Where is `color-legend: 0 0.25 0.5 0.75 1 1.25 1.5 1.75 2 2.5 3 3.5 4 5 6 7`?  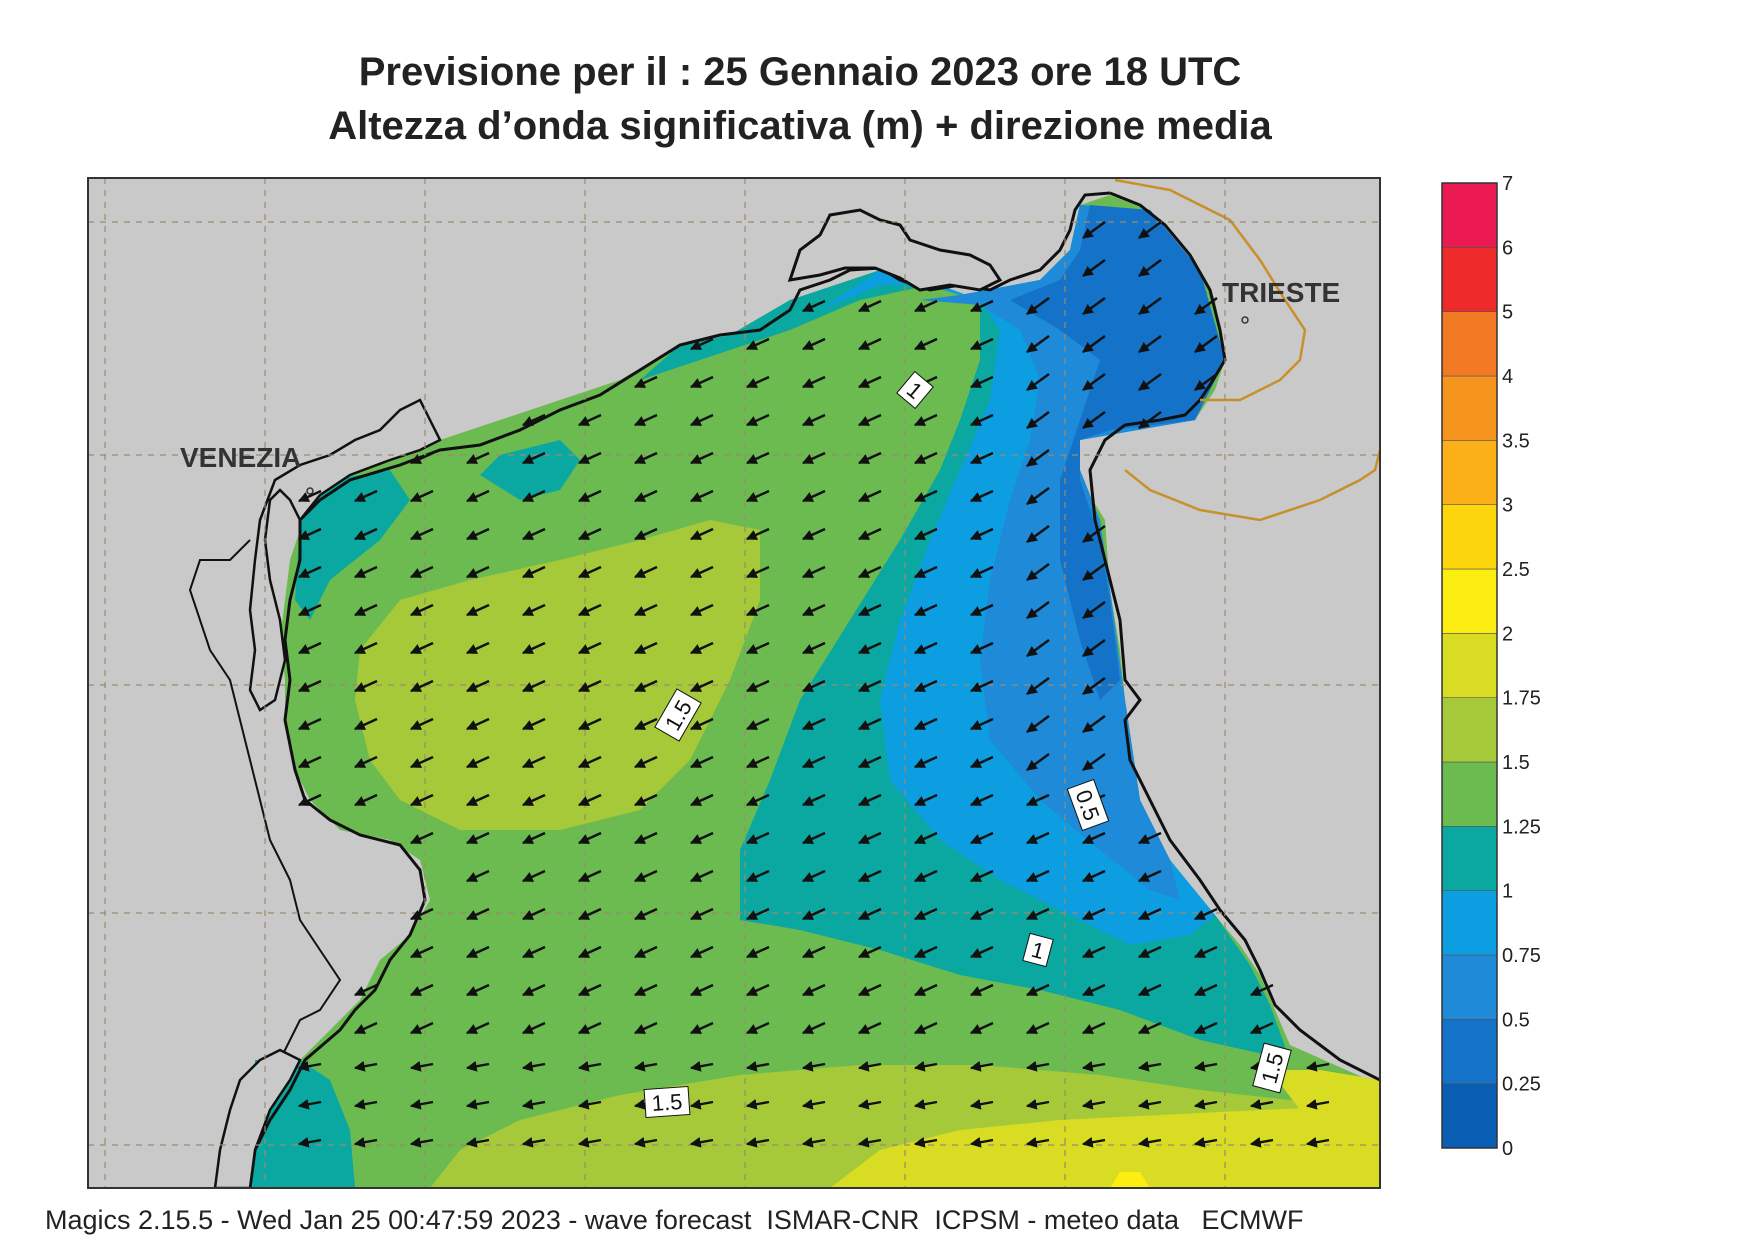
color-legend: 0 0.25 0.5 0.75 1 1.25 1.5 1.75 2 2.5 3 3.5 4 5 6 7 is located at coordinates (1491, 666).